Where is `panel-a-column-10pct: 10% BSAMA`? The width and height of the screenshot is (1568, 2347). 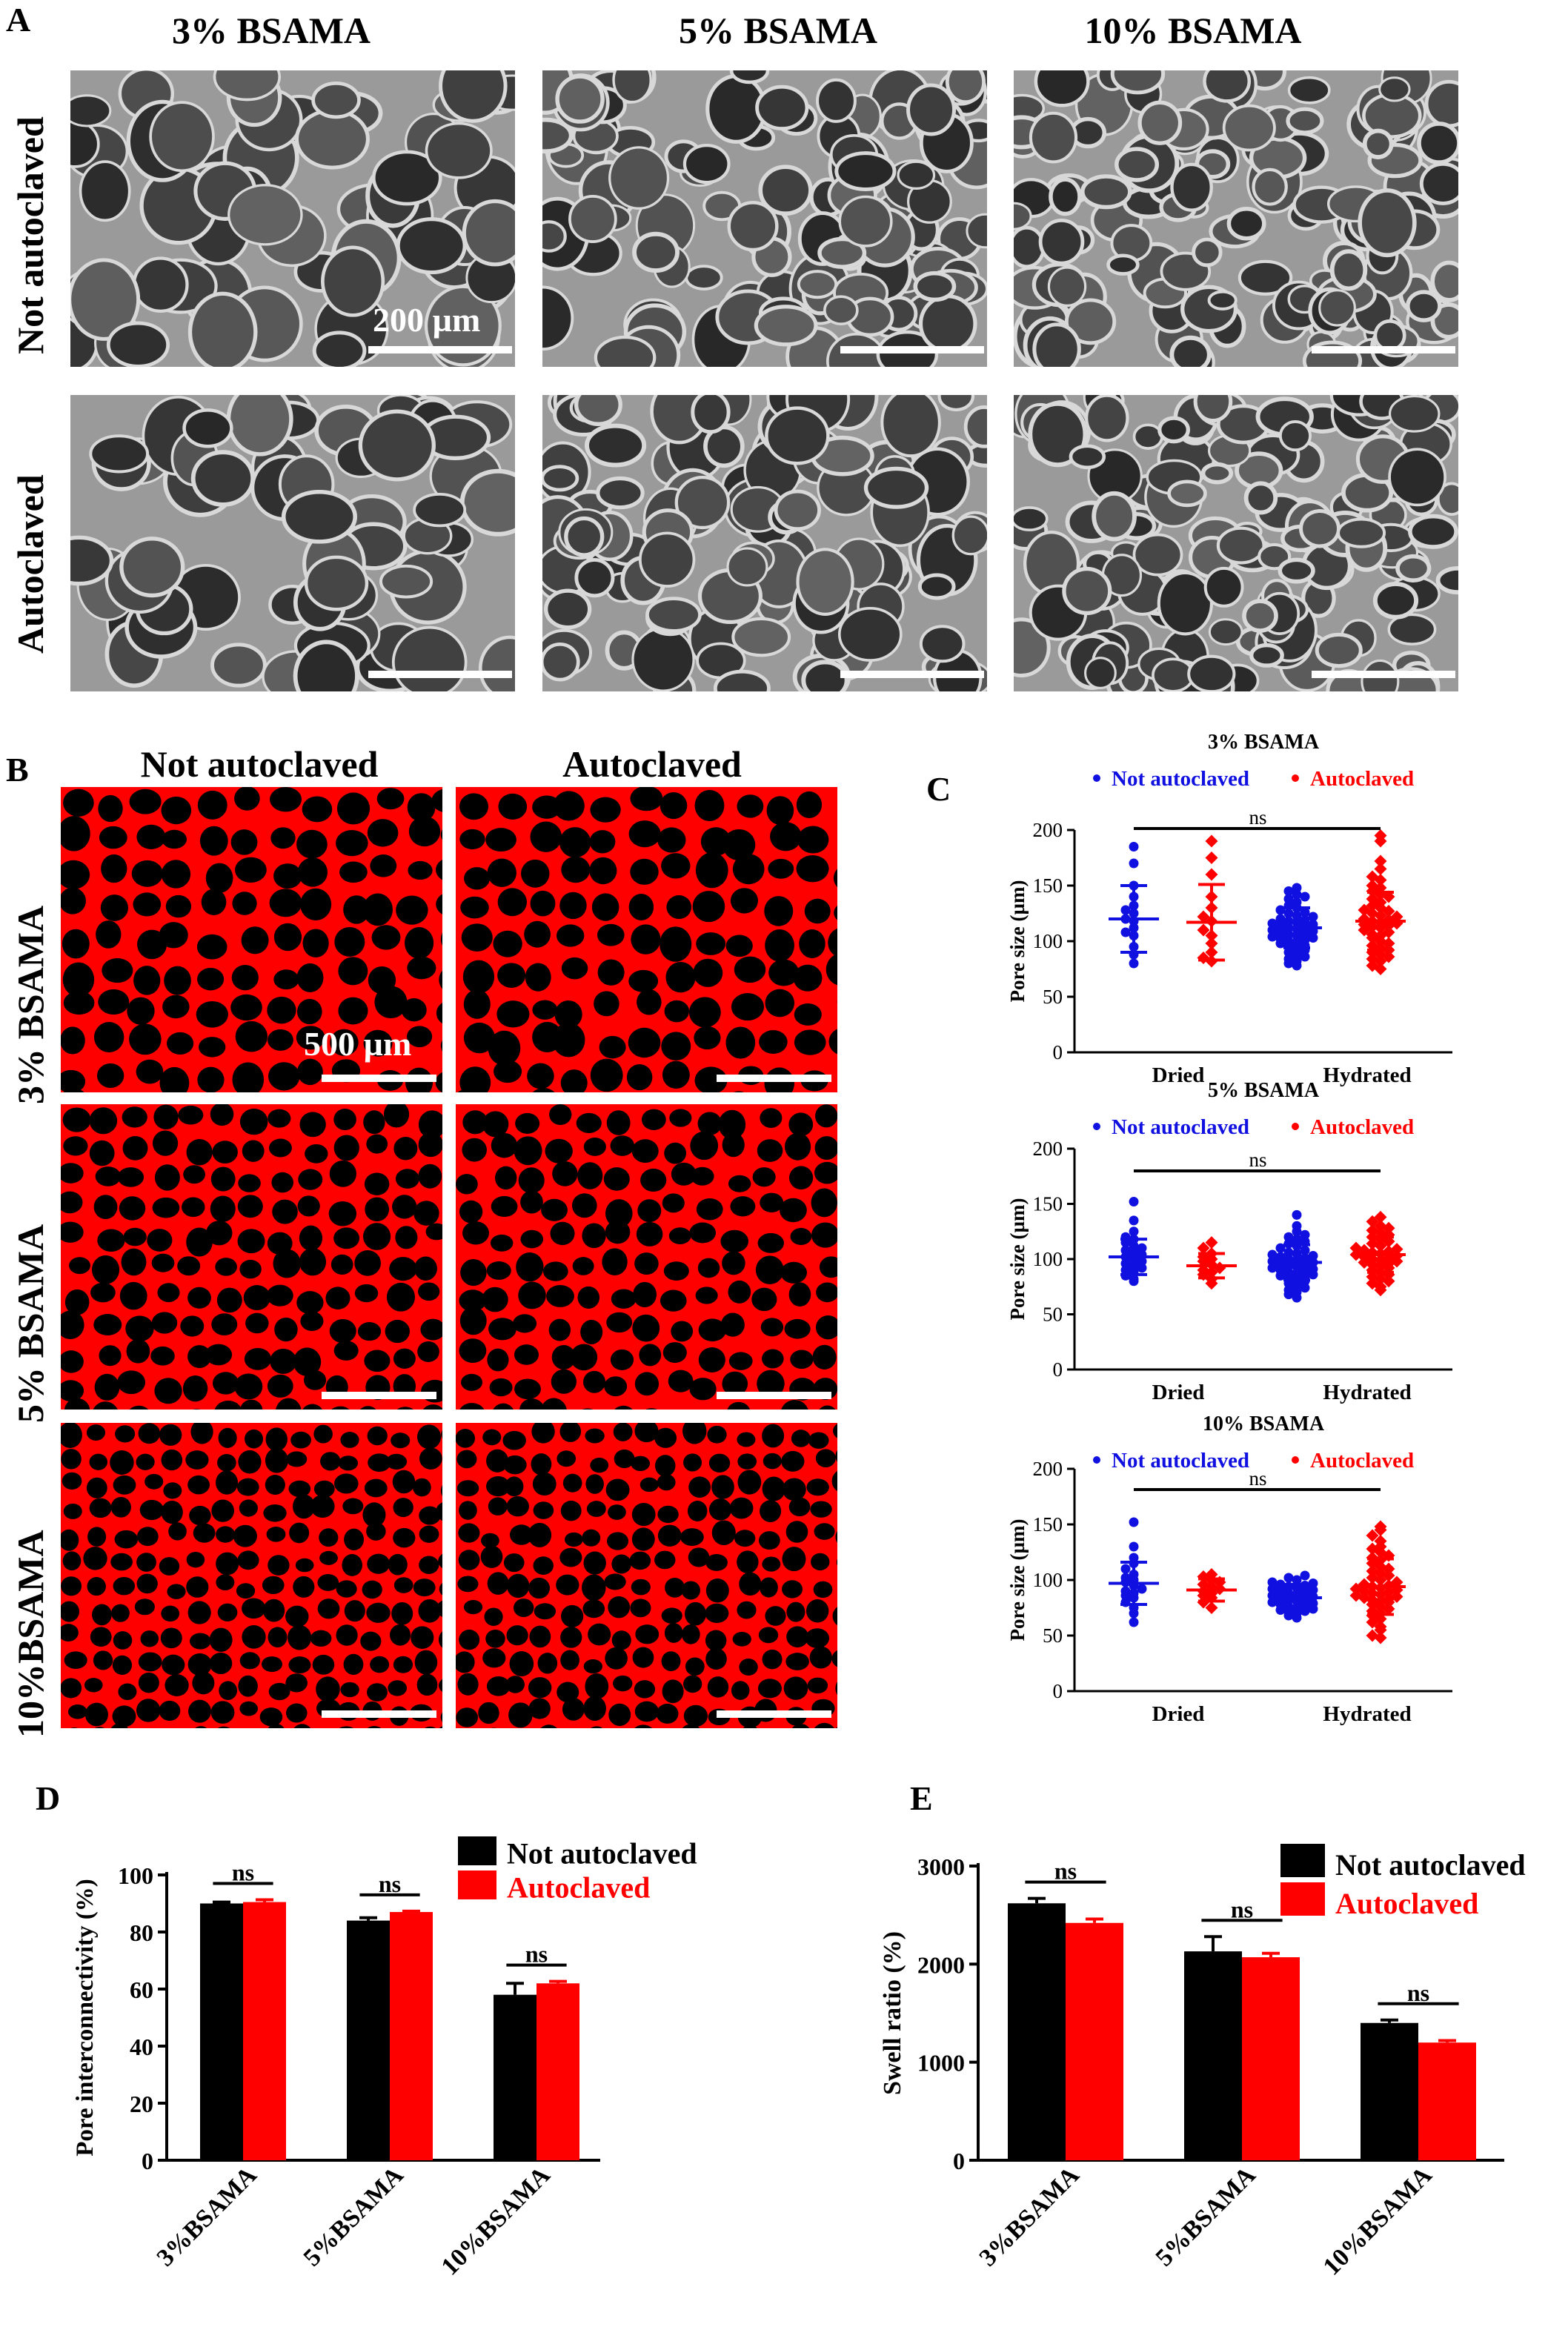
panel-a-column-10pct: 10% BSAMA is located at coordinates (1193, 31).